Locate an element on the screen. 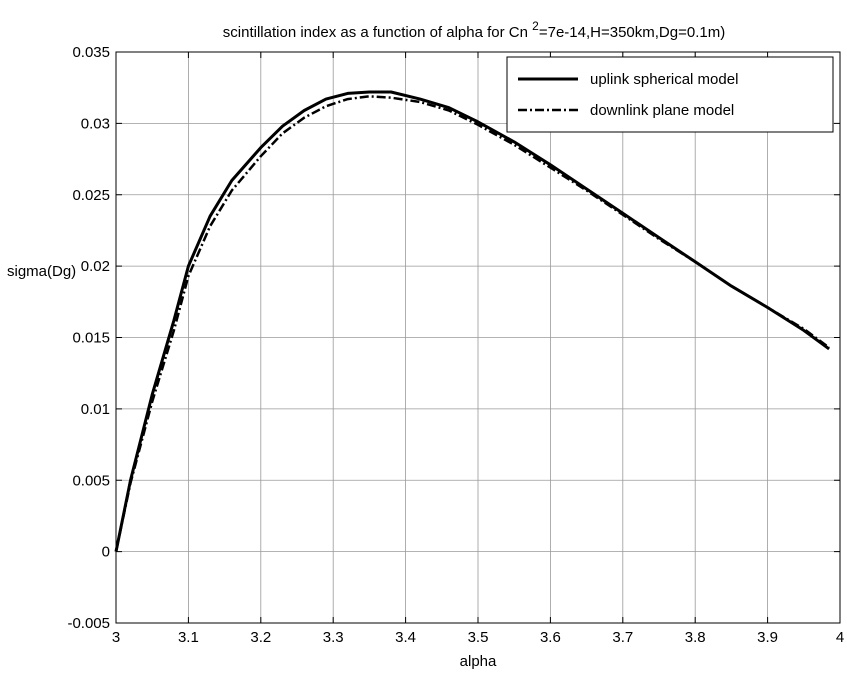  y-tick-label: 0.005 is located at coordinates (91, 480).